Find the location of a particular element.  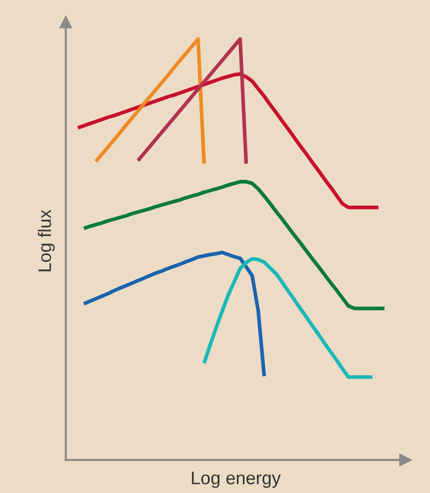

x-axis-title: Log energy is located at coordinates (236, 480).